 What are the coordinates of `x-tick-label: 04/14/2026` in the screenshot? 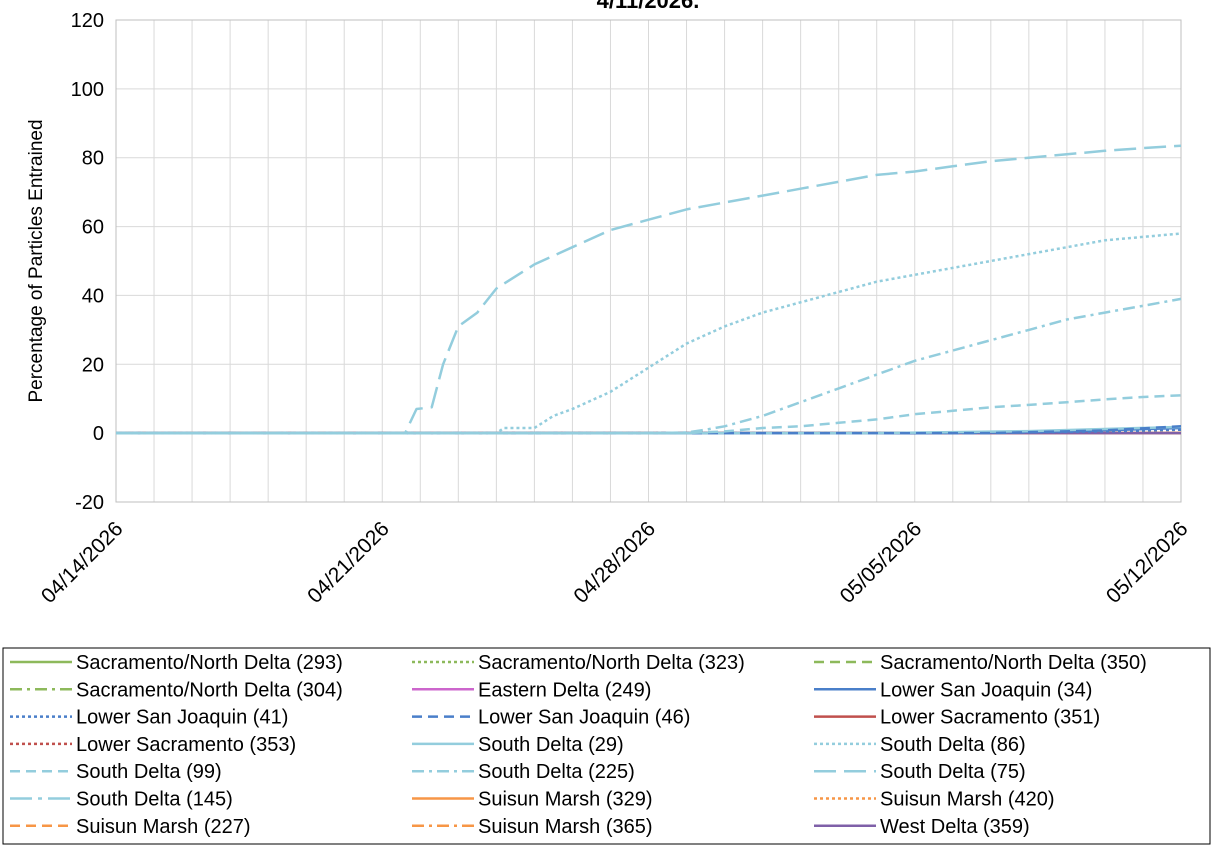 It's located at (82, 562).